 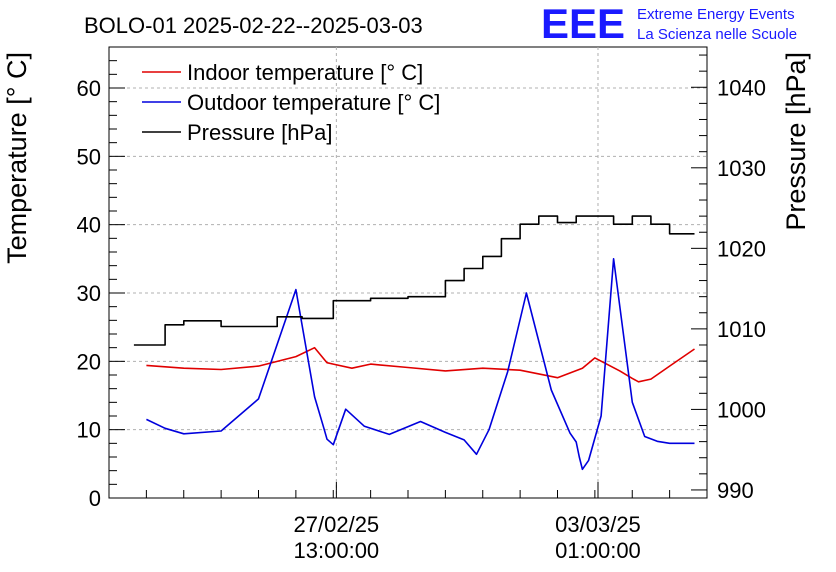 I want to click on logo-mark: EEE, so click(x=583, y=23).